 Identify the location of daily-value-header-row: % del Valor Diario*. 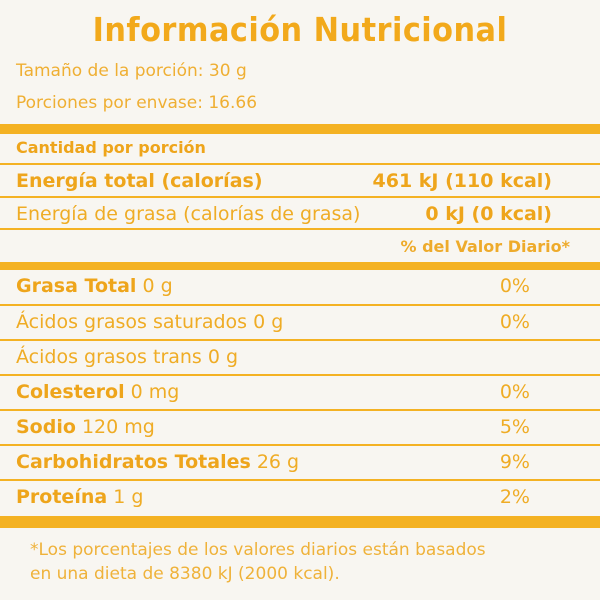
(300, 246).